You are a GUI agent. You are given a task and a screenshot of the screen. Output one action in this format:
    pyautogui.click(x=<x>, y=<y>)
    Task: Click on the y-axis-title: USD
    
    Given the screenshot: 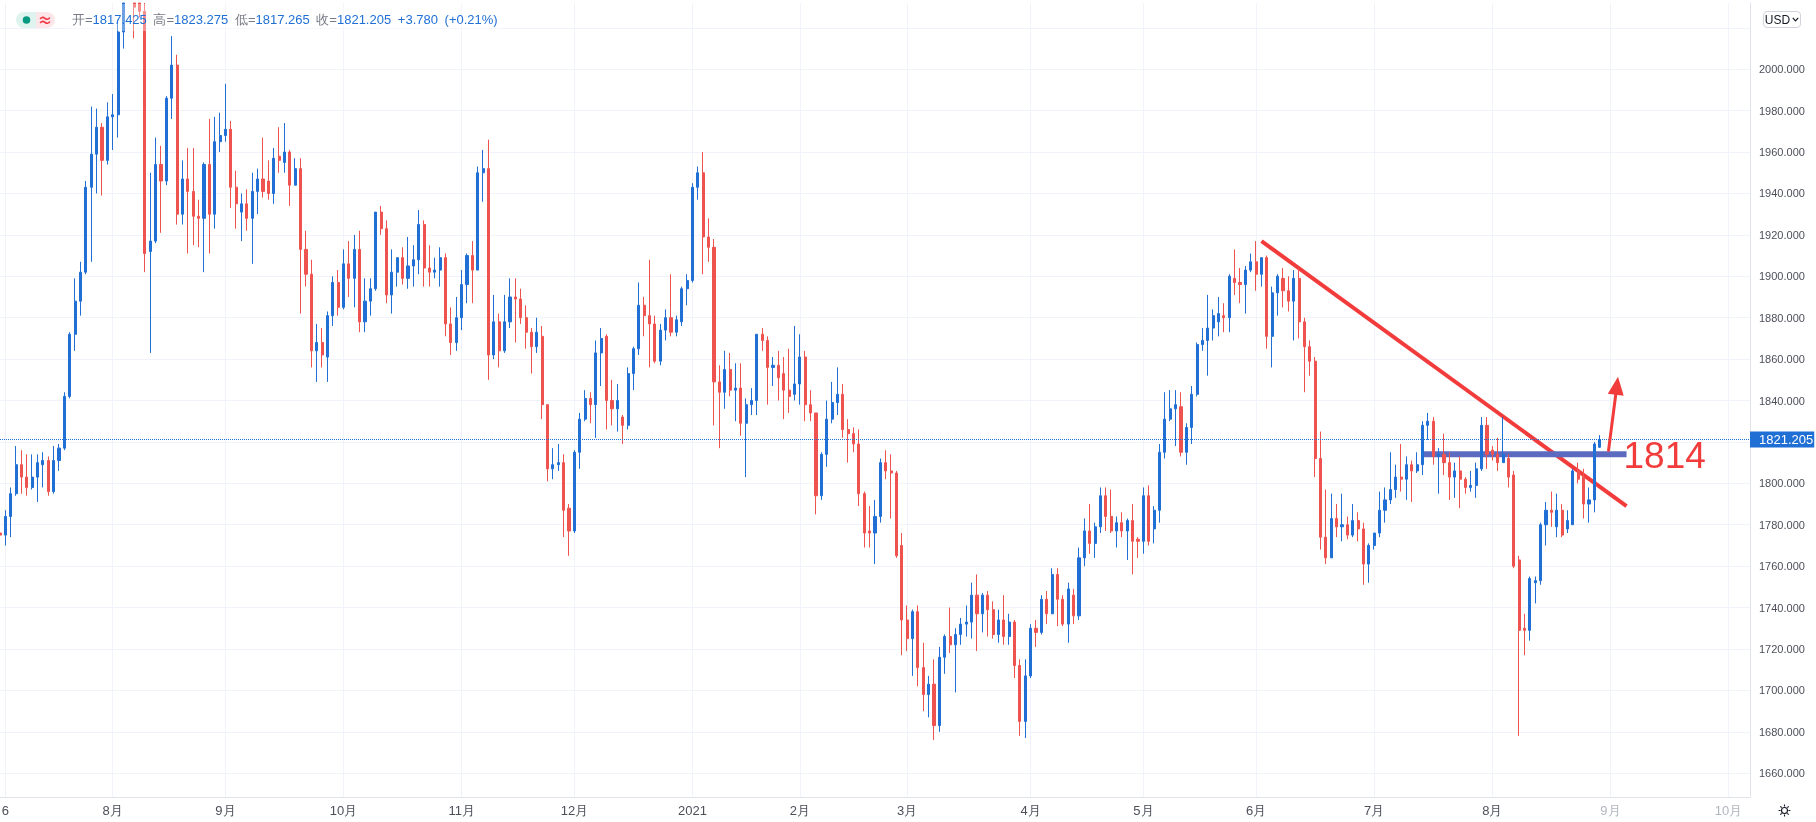 What is the action you would take?
    pyautogui.click(x=1777, y=19)
    